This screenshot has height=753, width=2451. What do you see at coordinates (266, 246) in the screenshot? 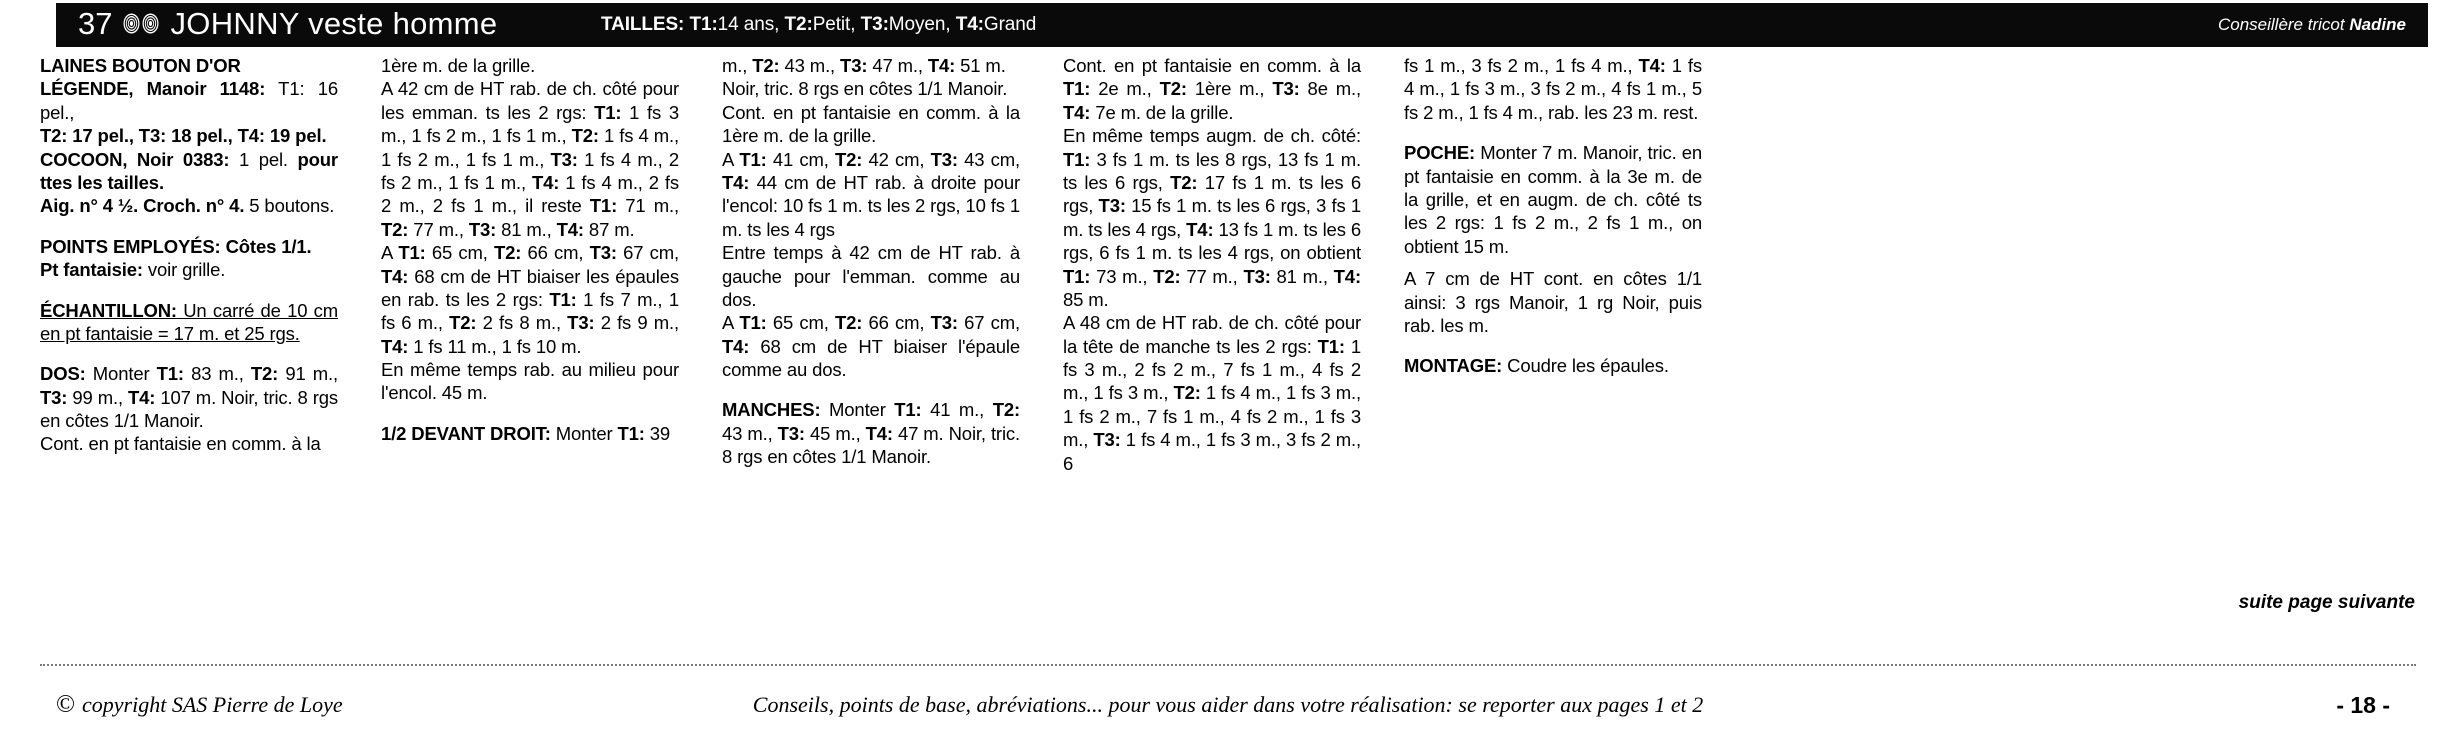
I see `stitches-value: Côtes 1/1.` at bounding box center [266, 246].